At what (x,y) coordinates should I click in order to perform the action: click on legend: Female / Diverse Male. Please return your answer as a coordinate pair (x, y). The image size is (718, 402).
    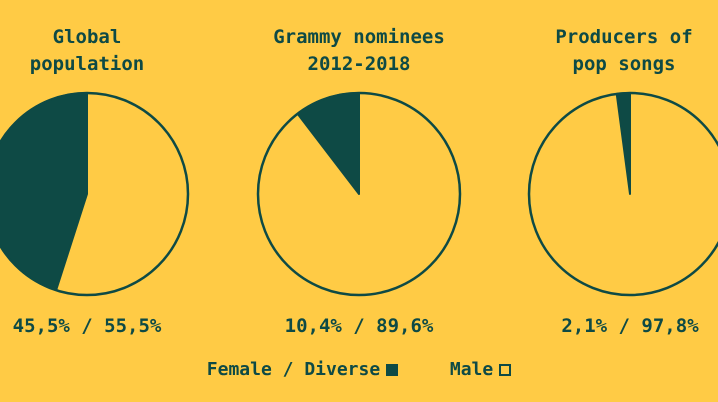
    Looking at the image, I should click on (359, 370).